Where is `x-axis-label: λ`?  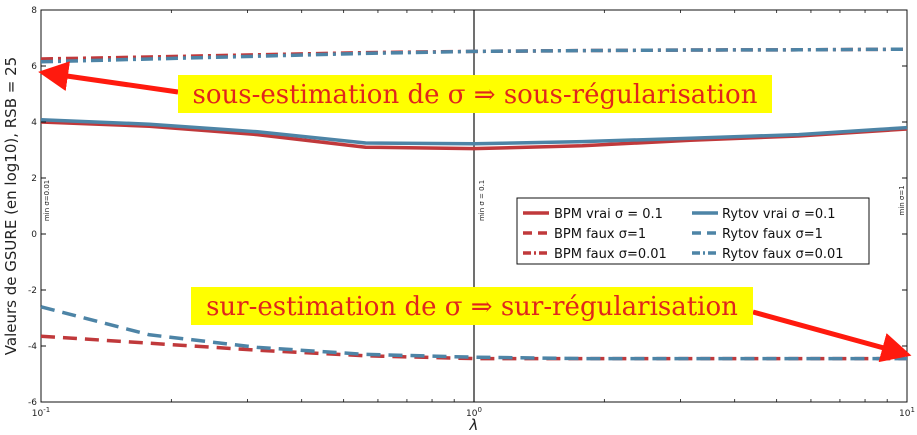
x-axis-label: λ is located at coordinates (474, 425).